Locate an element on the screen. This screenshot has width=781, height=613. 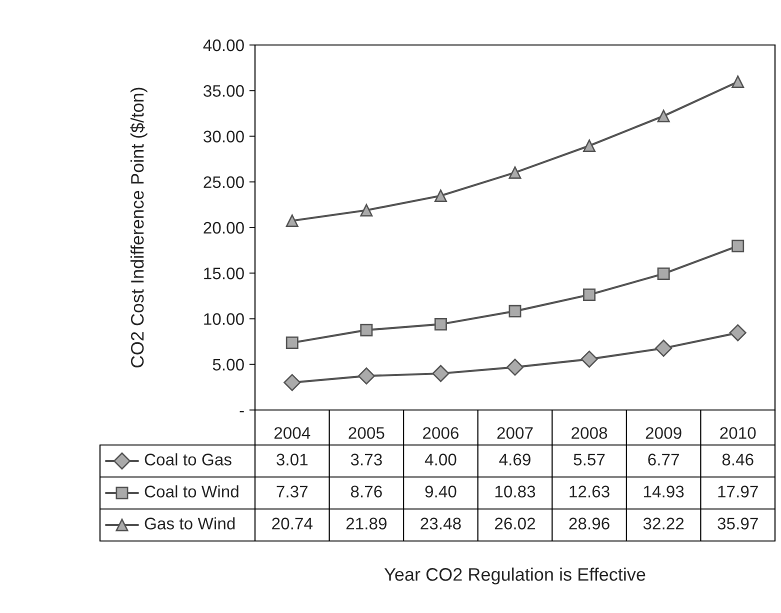
data-label: 17.97 is located at coordinates (738, 492).